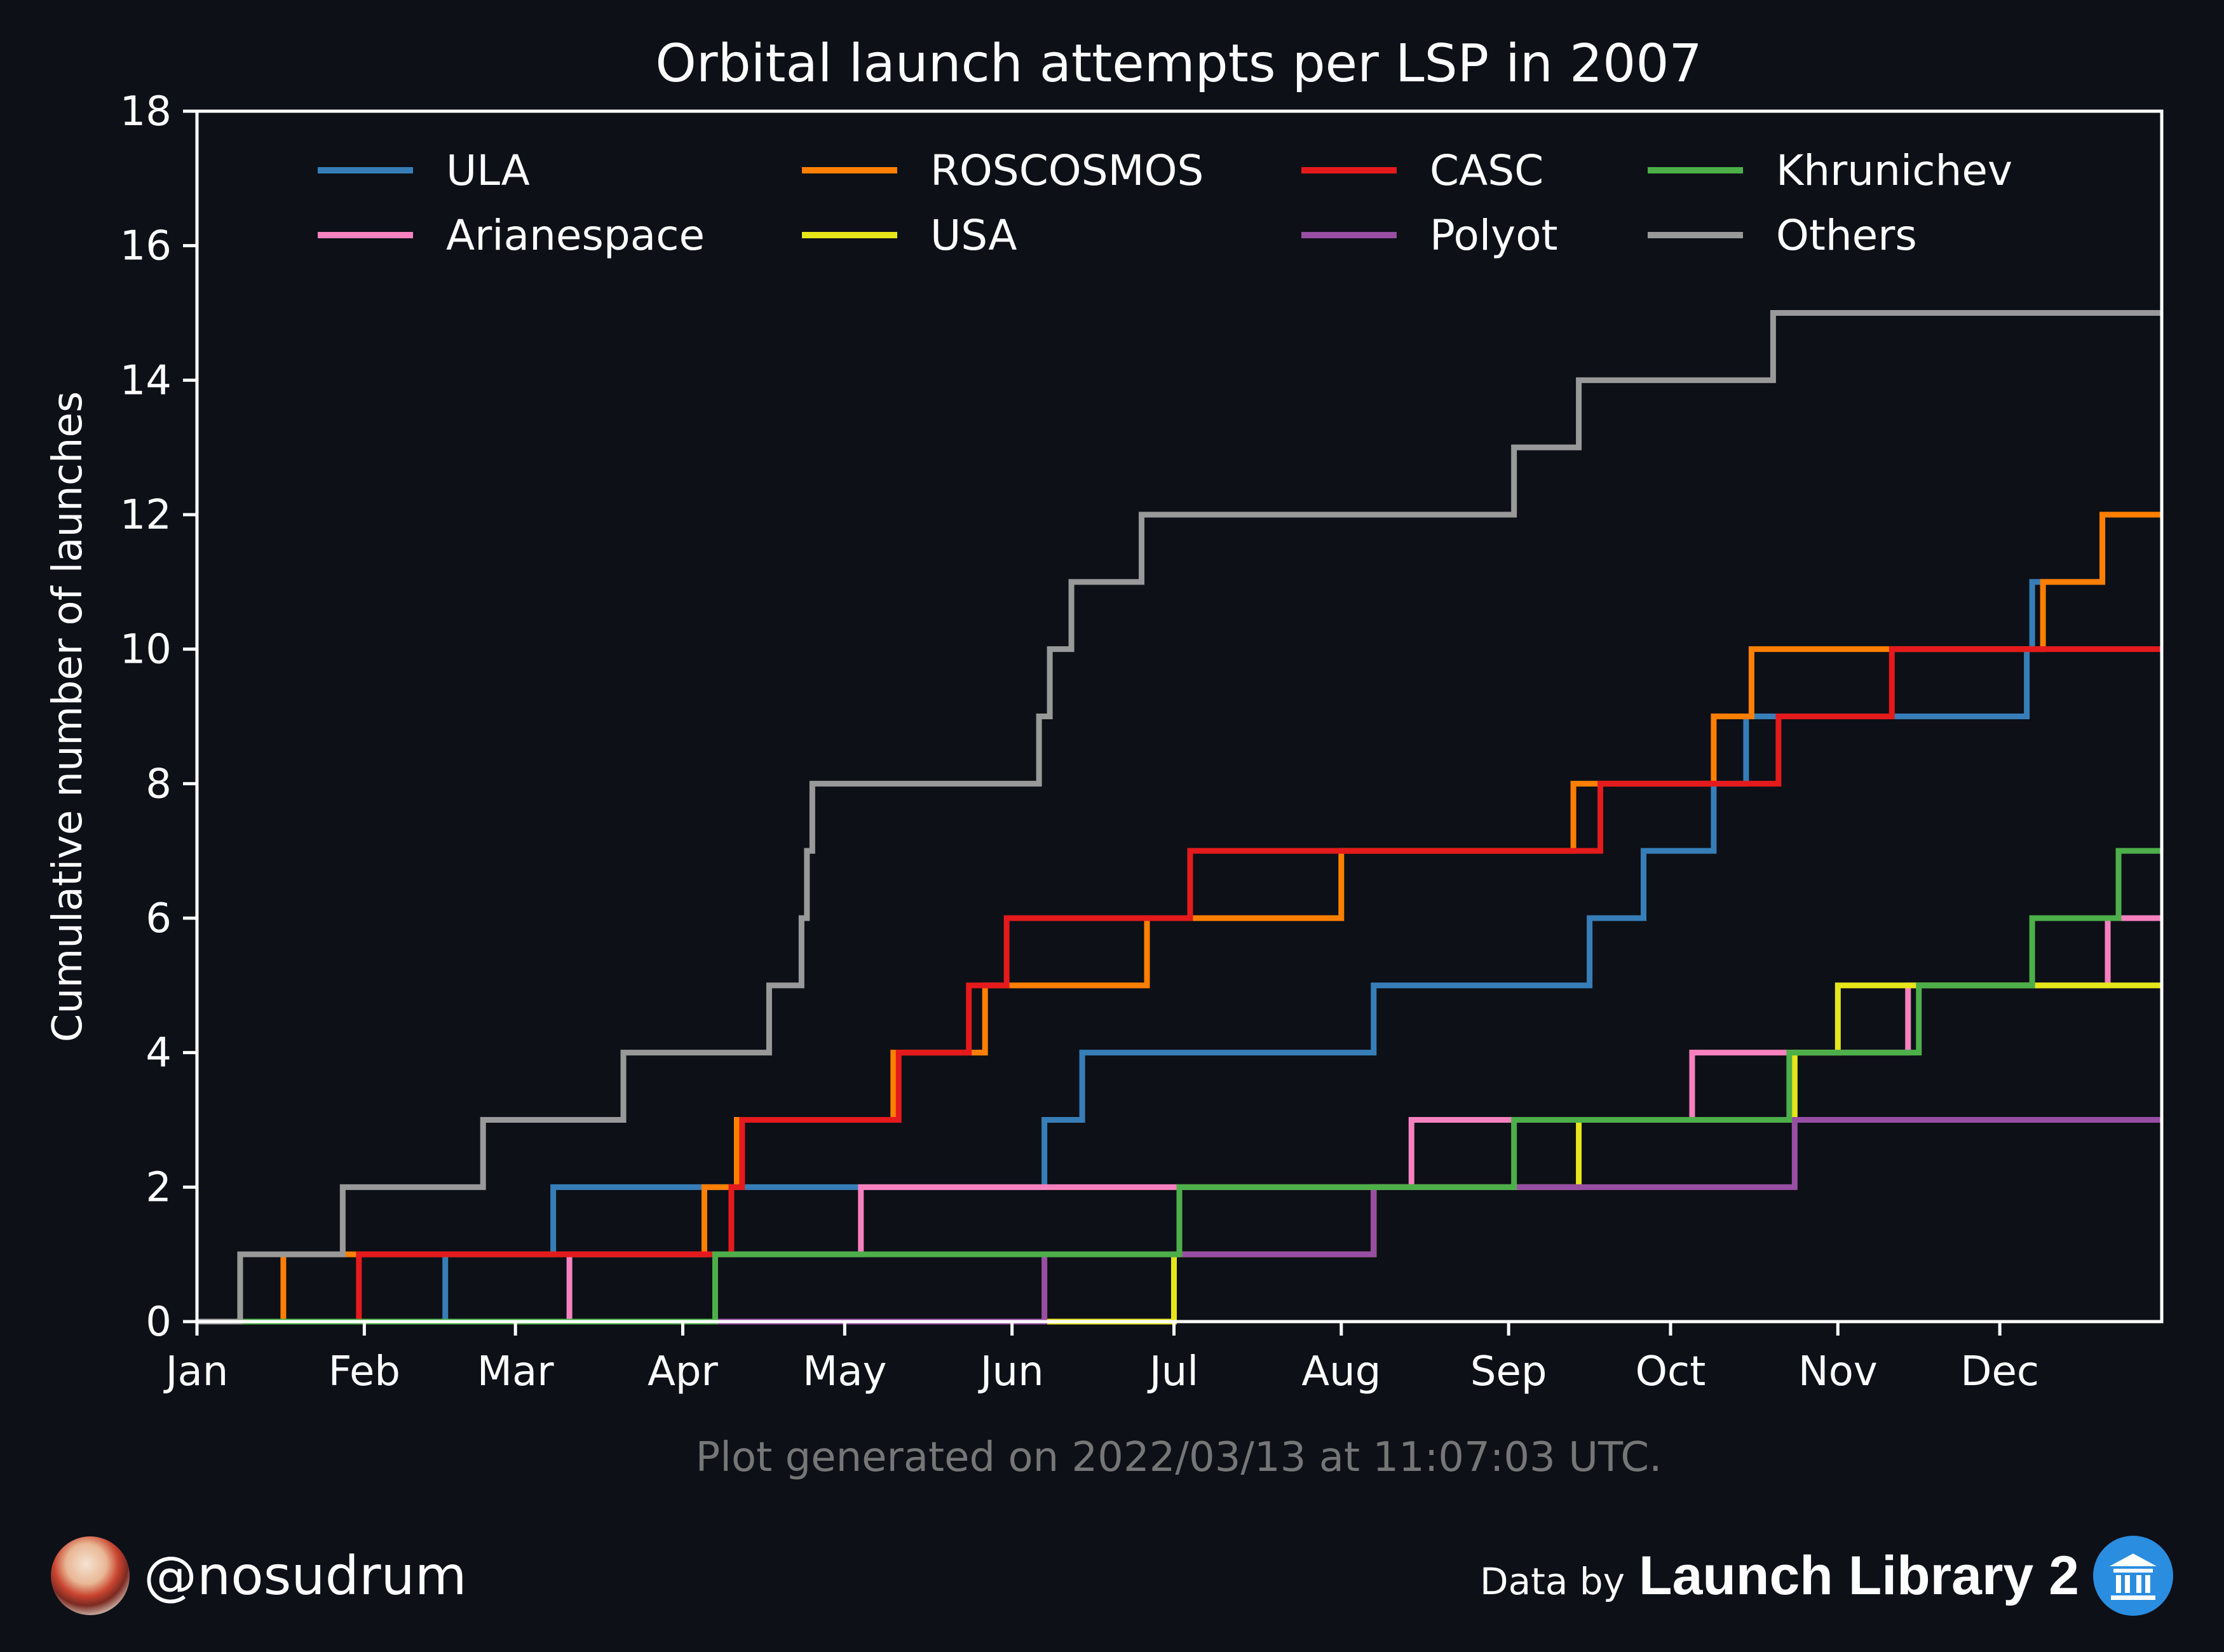 The width and height of the screenshot is (2224, 1652). Describe the element at coordinates (159, 919) in the screenshot. I see `y-tick-label: 6` at that location.